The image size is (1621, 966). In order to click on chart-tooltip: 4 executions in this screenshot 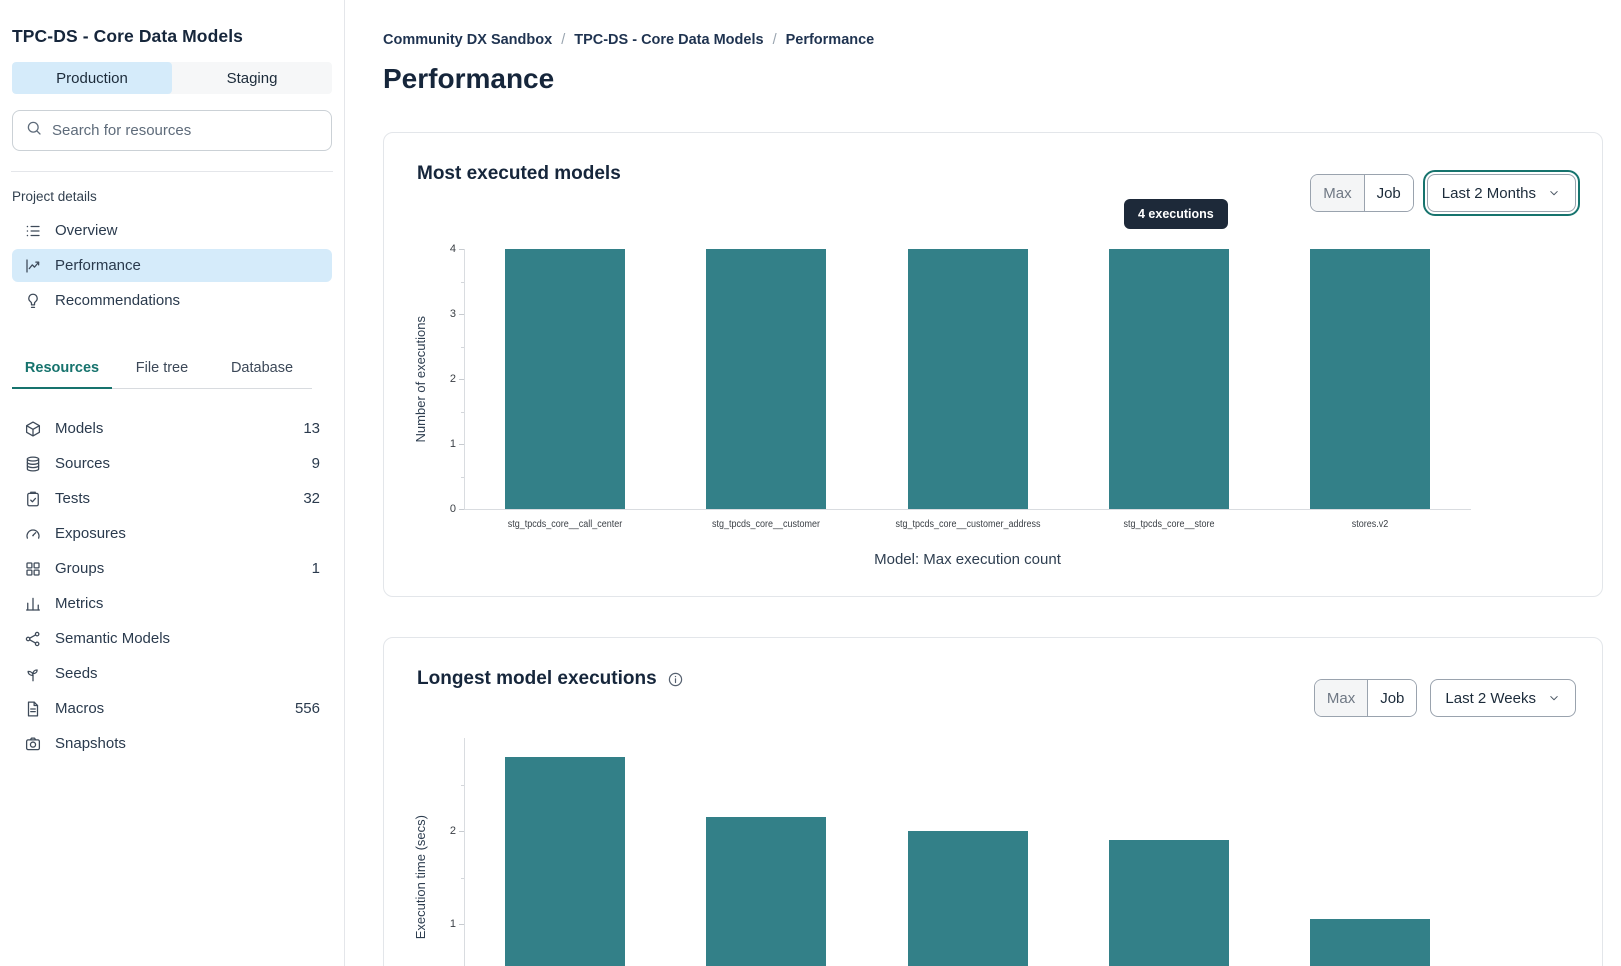, I will do `click(1176, 214)`.